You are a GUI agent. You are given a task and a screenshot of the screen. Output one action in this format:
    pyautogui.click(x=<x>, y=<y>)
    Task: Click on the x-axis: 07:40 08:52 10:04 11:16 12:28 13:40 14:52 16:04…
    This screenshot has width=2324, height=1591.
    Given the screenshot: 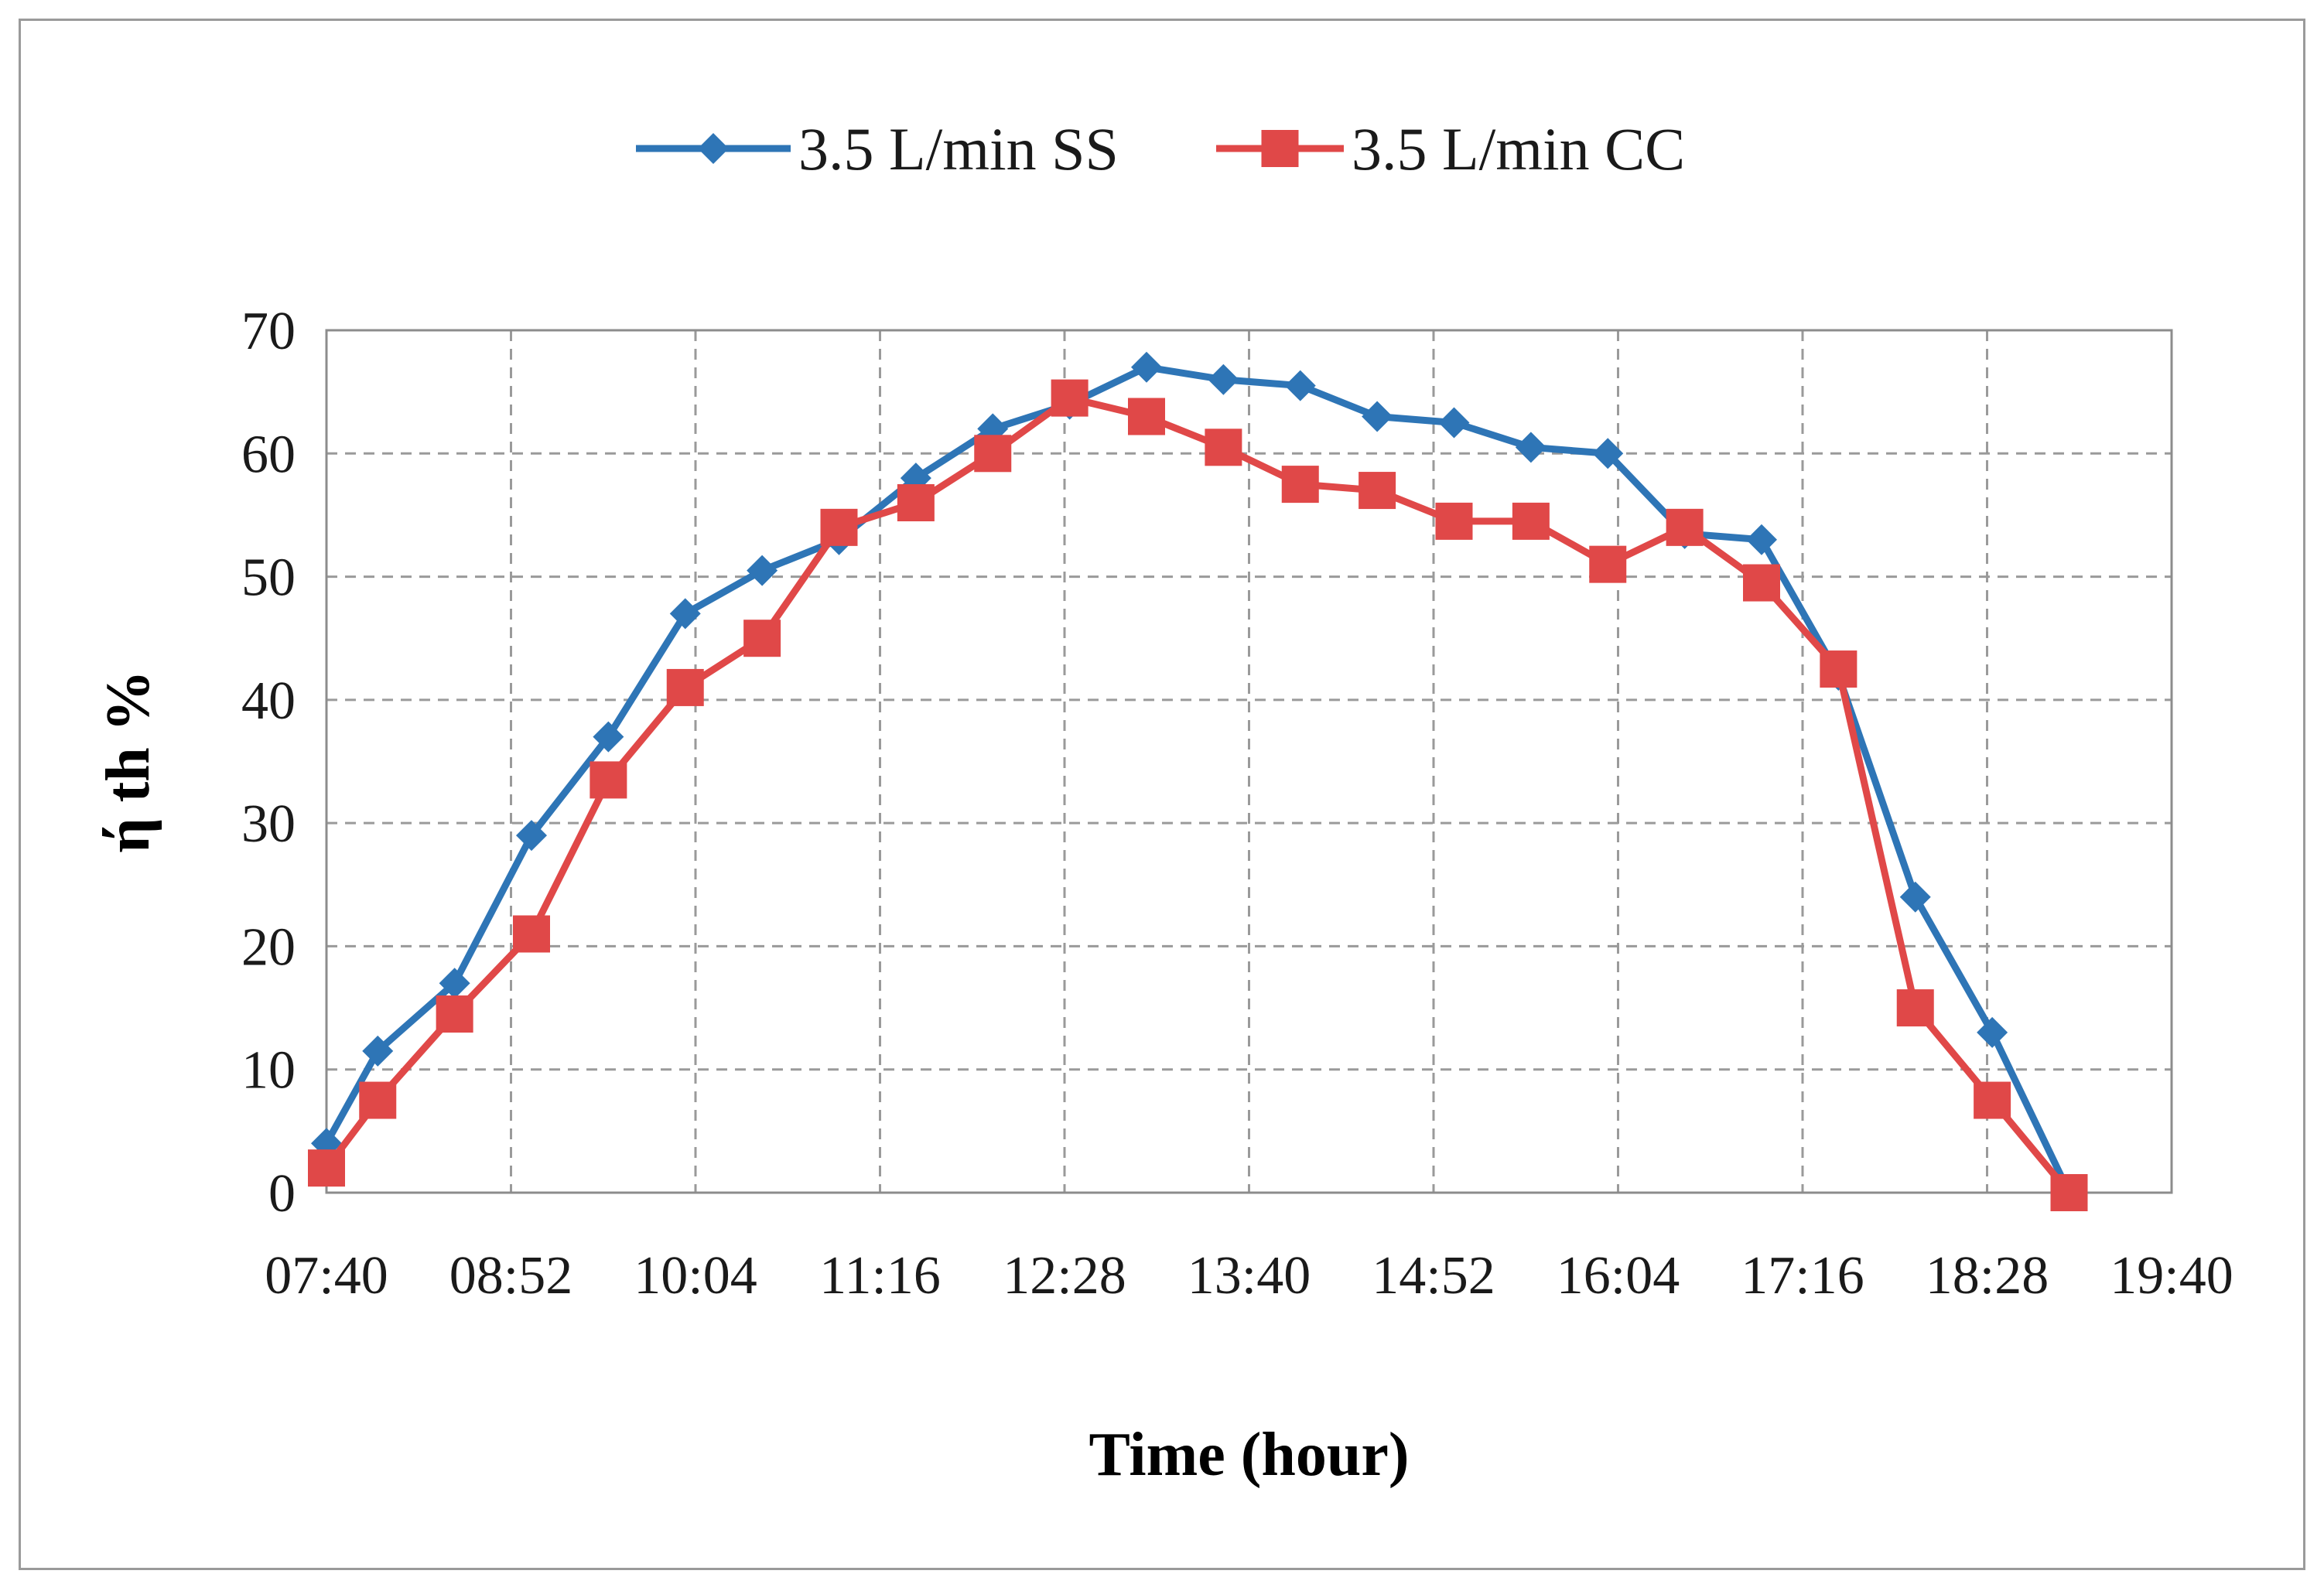 What is the action you would take?
    pyautogui.click(x=1249, y=1276)
    